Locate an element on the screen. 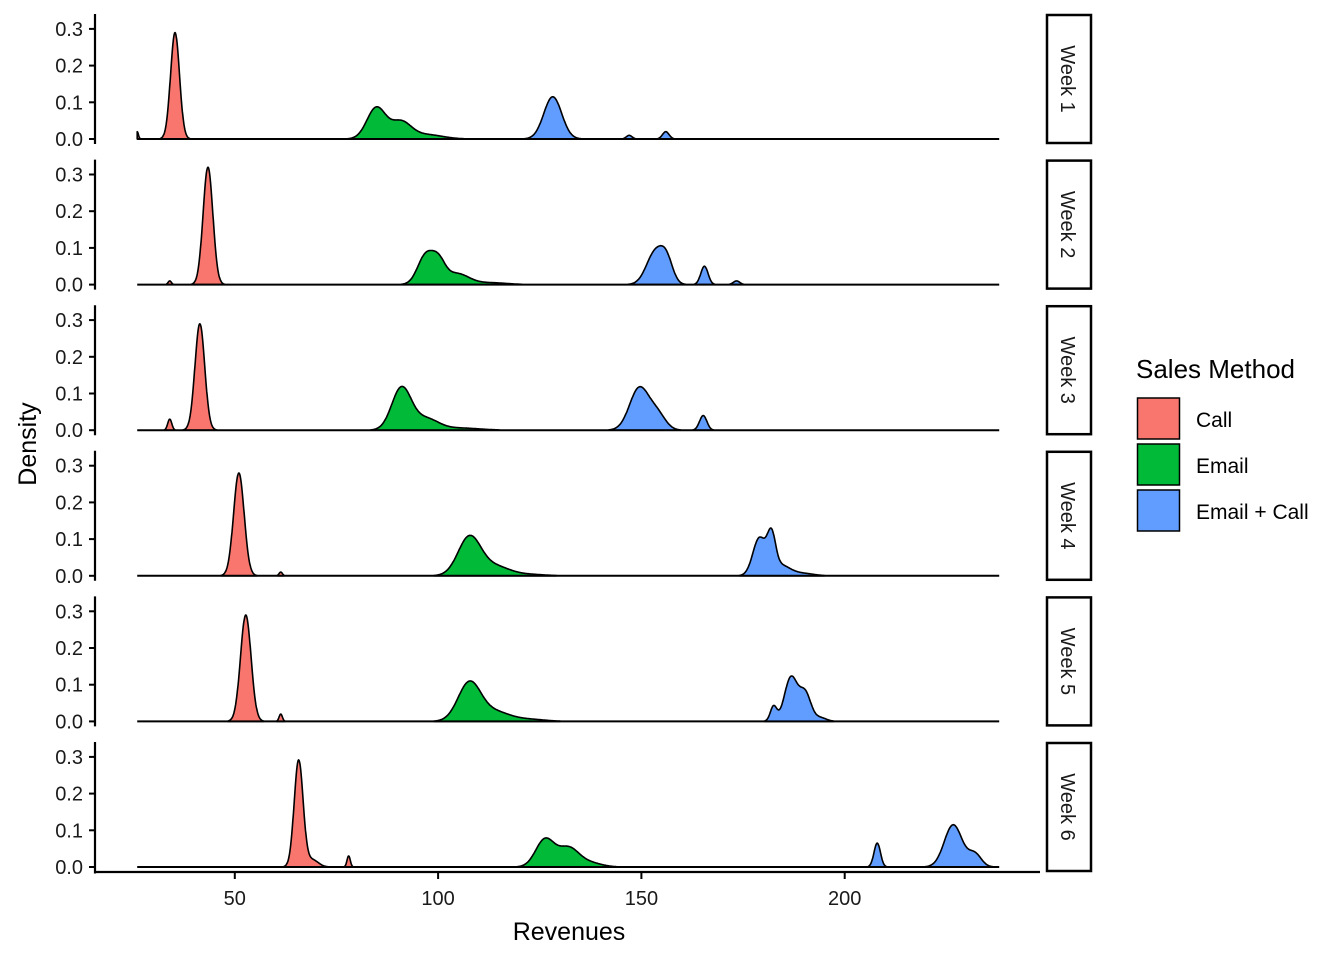 This screenshot has height=960, width=1344. facet-strip: Week 6 is located at coordinates (1069, 807).